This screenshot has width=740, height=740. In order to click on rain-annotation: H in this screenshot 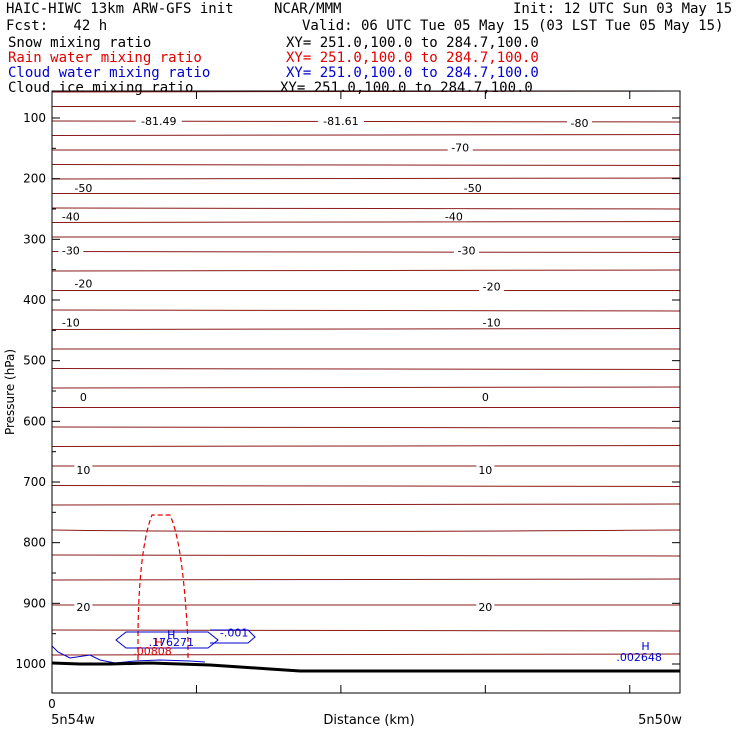, I will do `click(159, 642)`.